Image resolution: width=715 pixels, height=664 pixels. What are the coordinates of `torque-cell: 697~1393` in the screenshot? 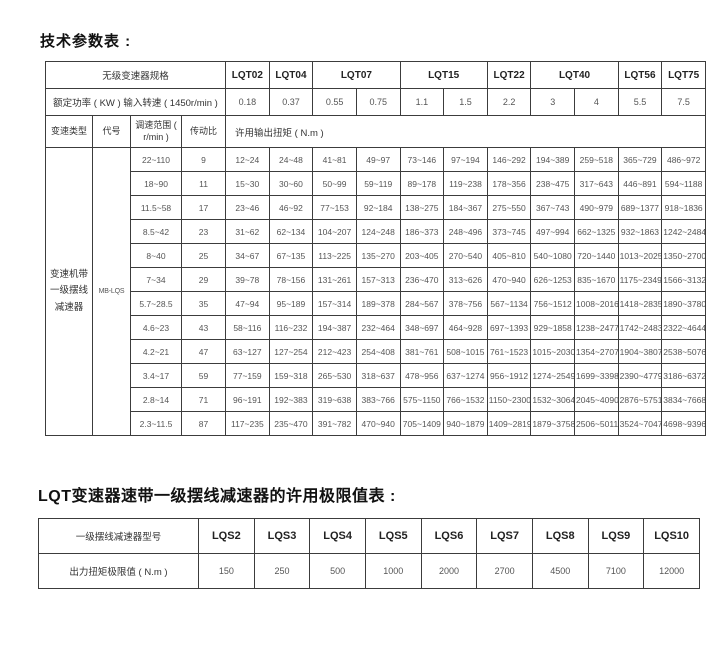 It's located at (509, 327).